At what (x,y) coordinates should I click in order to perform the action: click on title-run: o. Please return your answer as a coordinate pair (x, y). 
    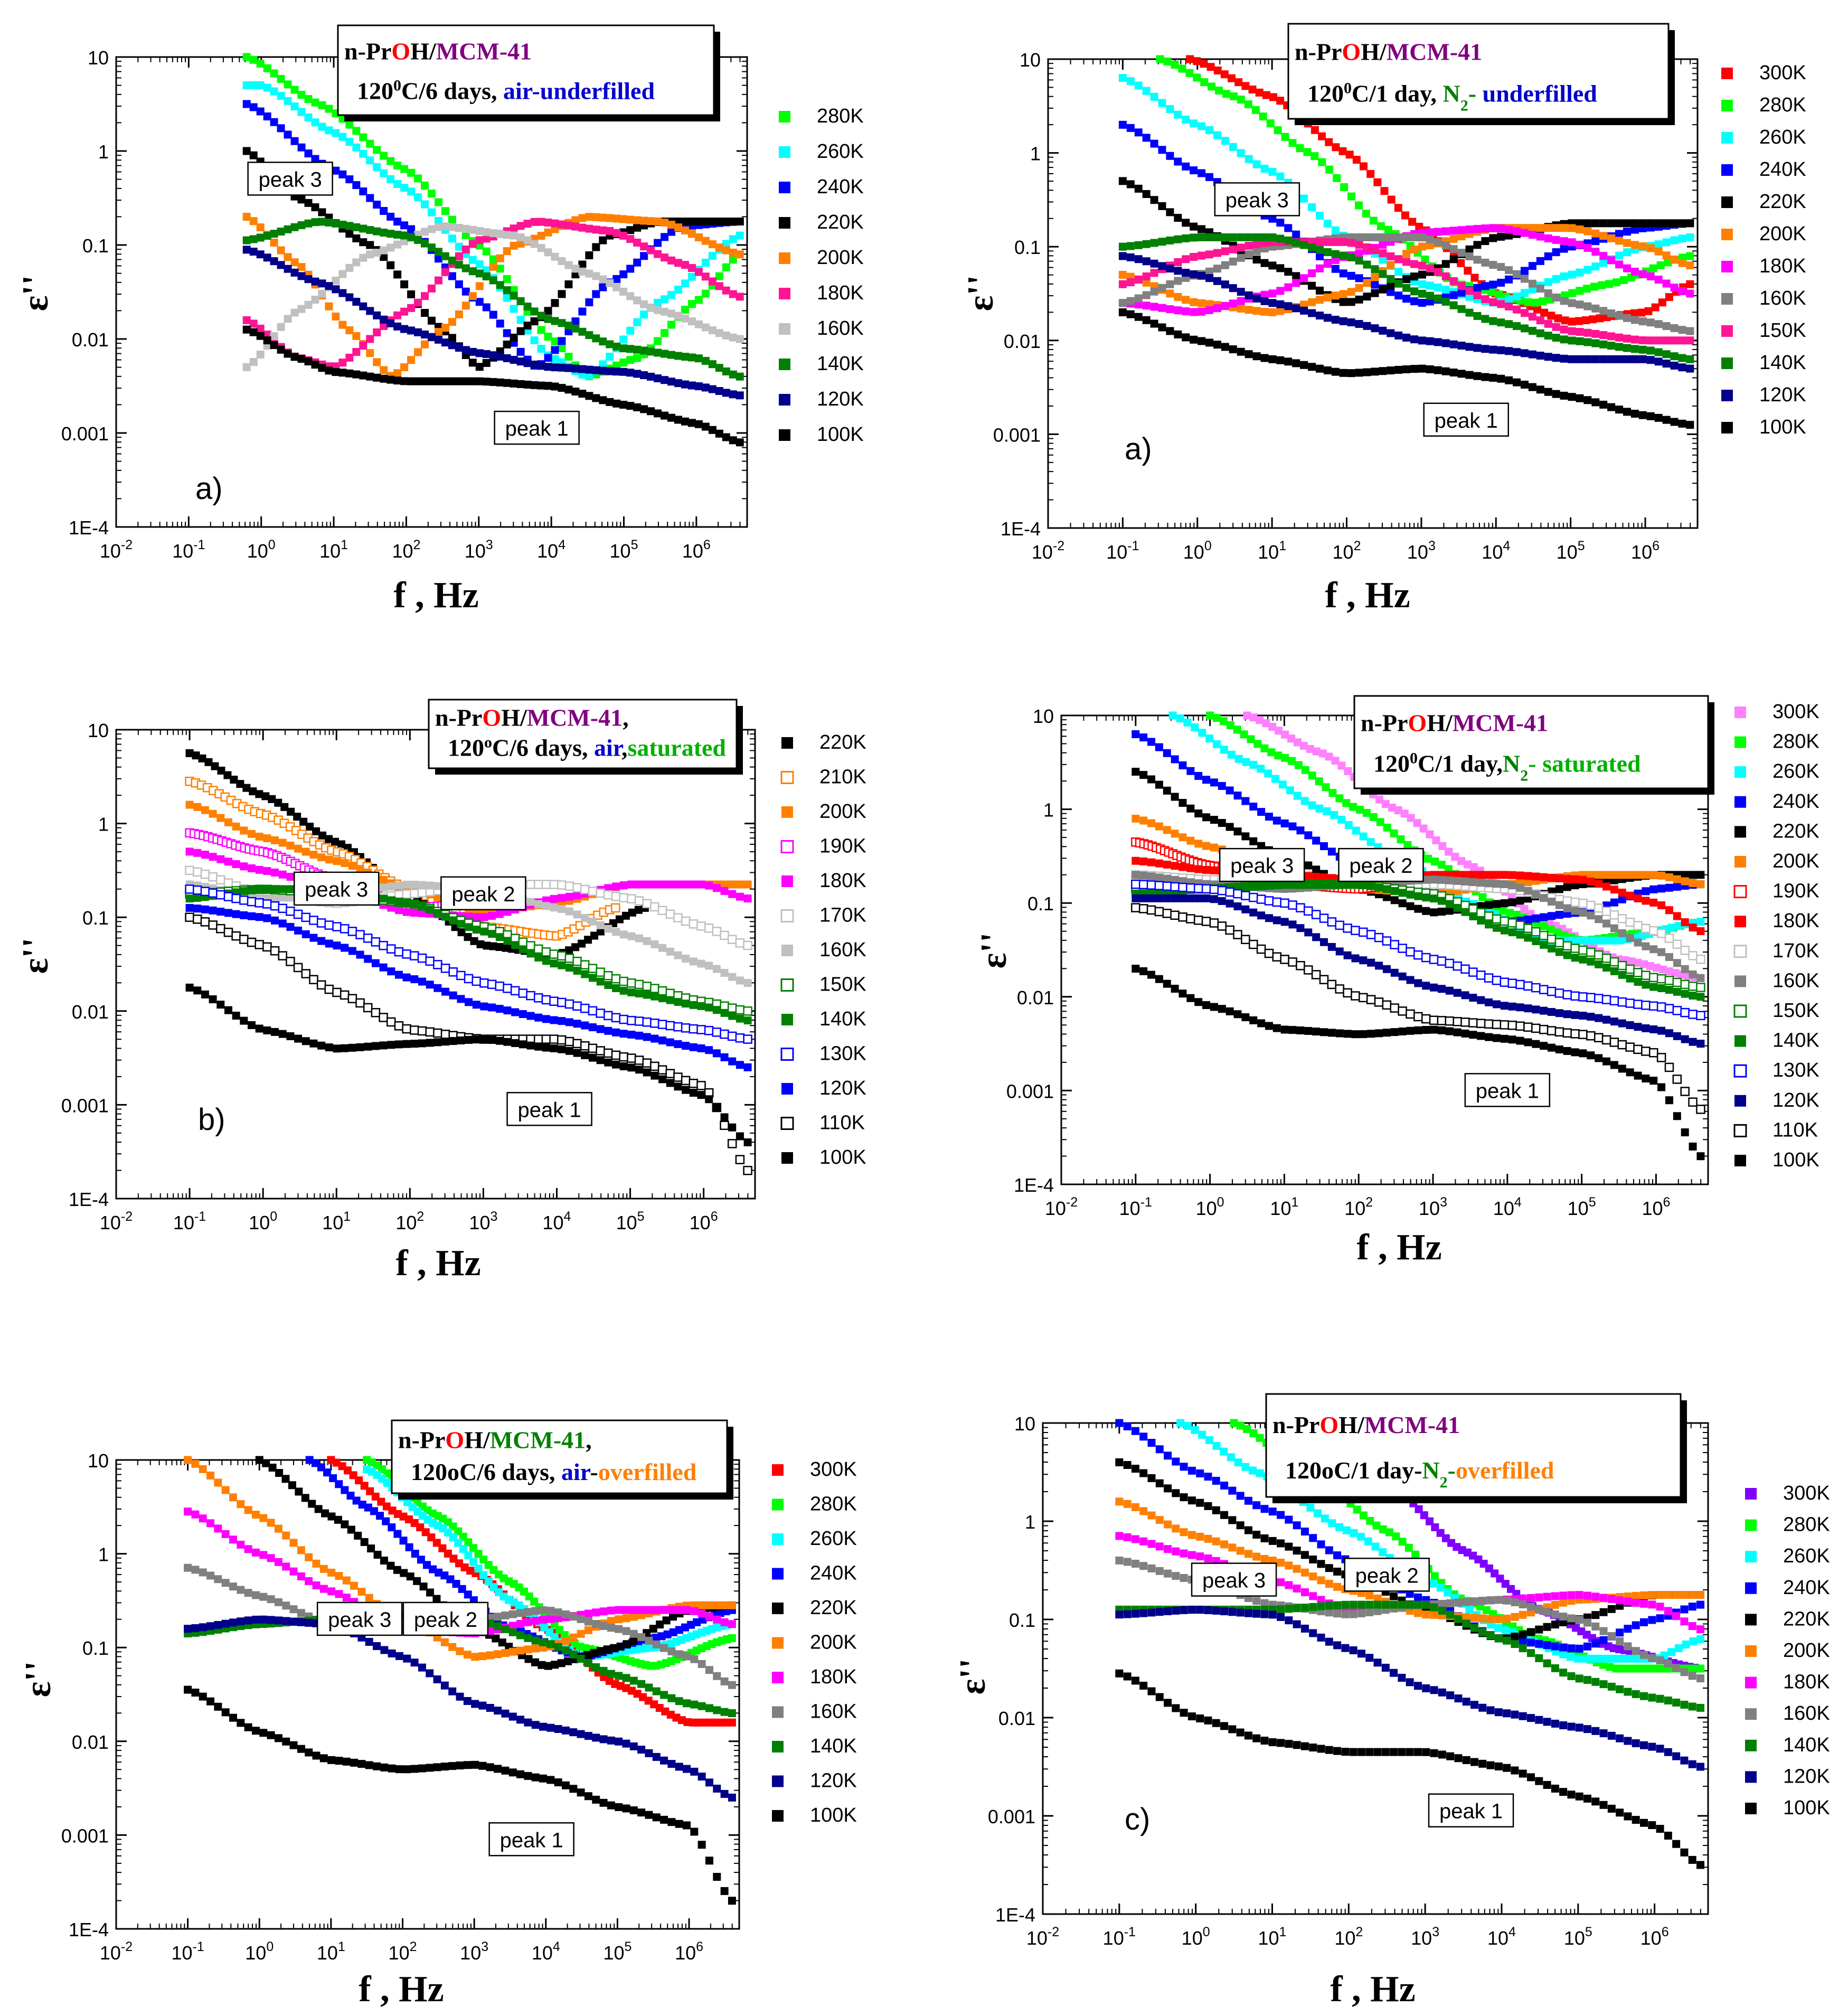
    Looking at the image, I should click on (488, 742).